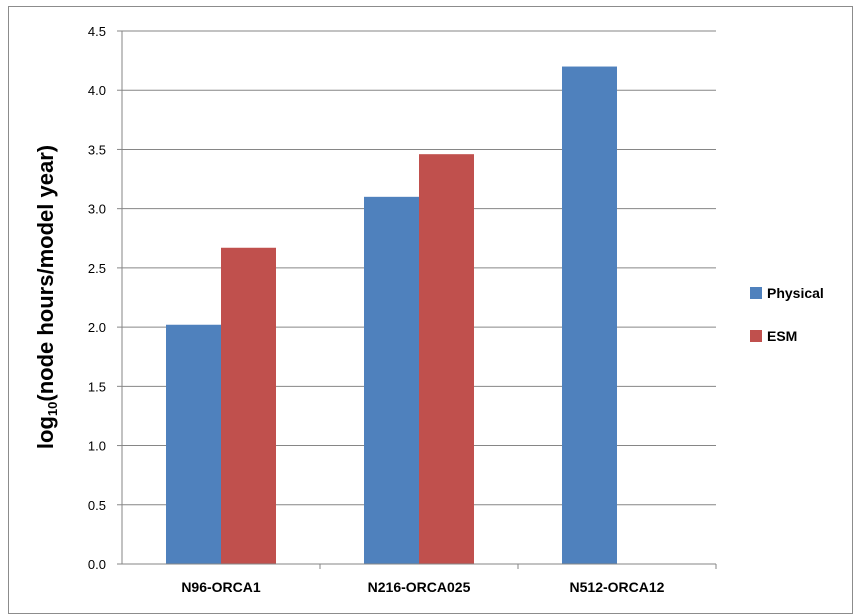  Describe the element at coordinates (795, 293) in the screenshot. I see `legend-label-physical: Physical` at that location.